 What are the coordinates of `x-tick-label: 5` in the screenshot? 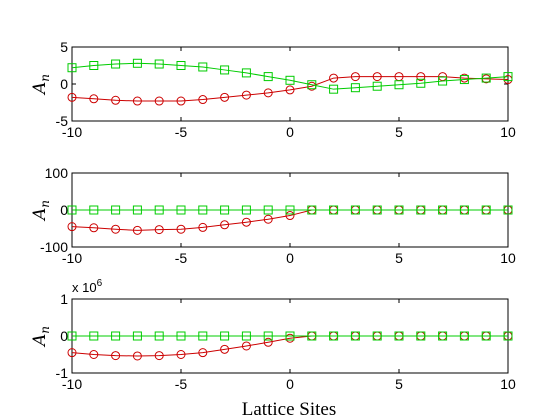 It's located at (399, 258).